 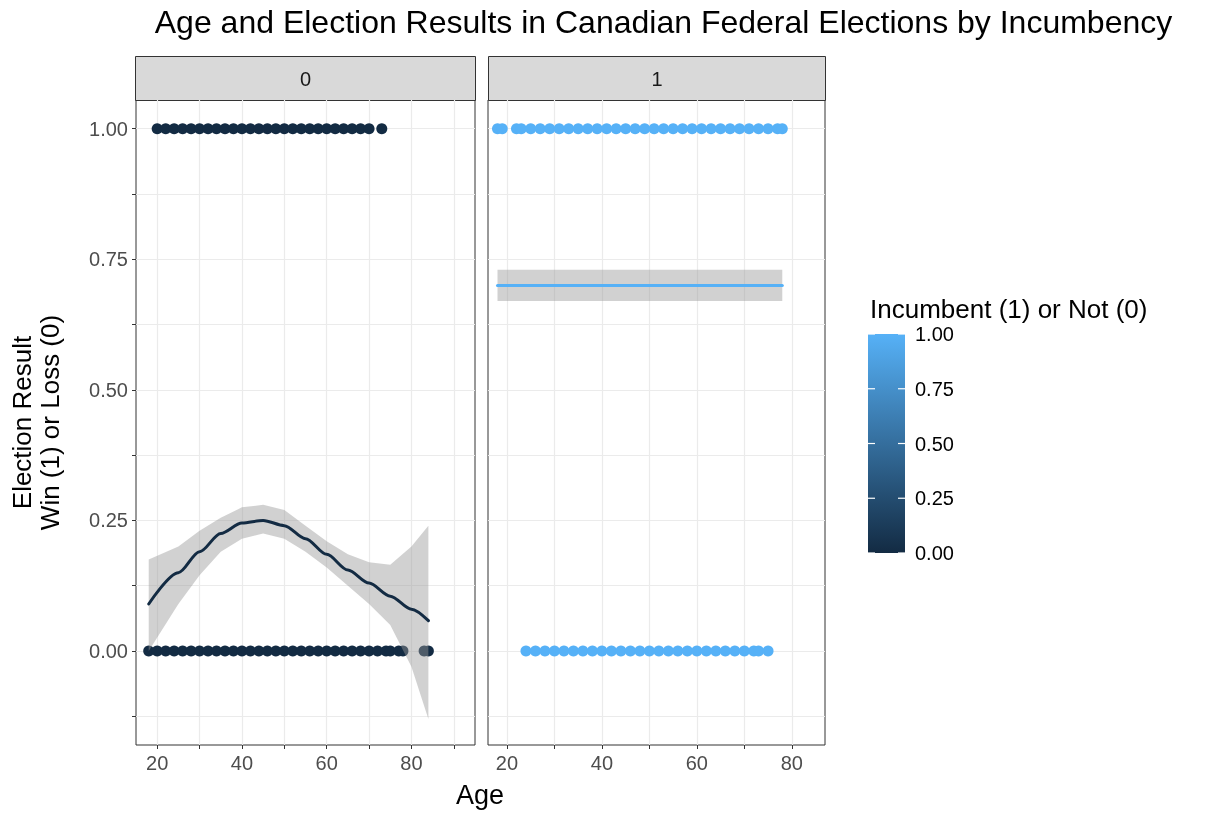 I want to click on line-series, so click(x=288, y=570).